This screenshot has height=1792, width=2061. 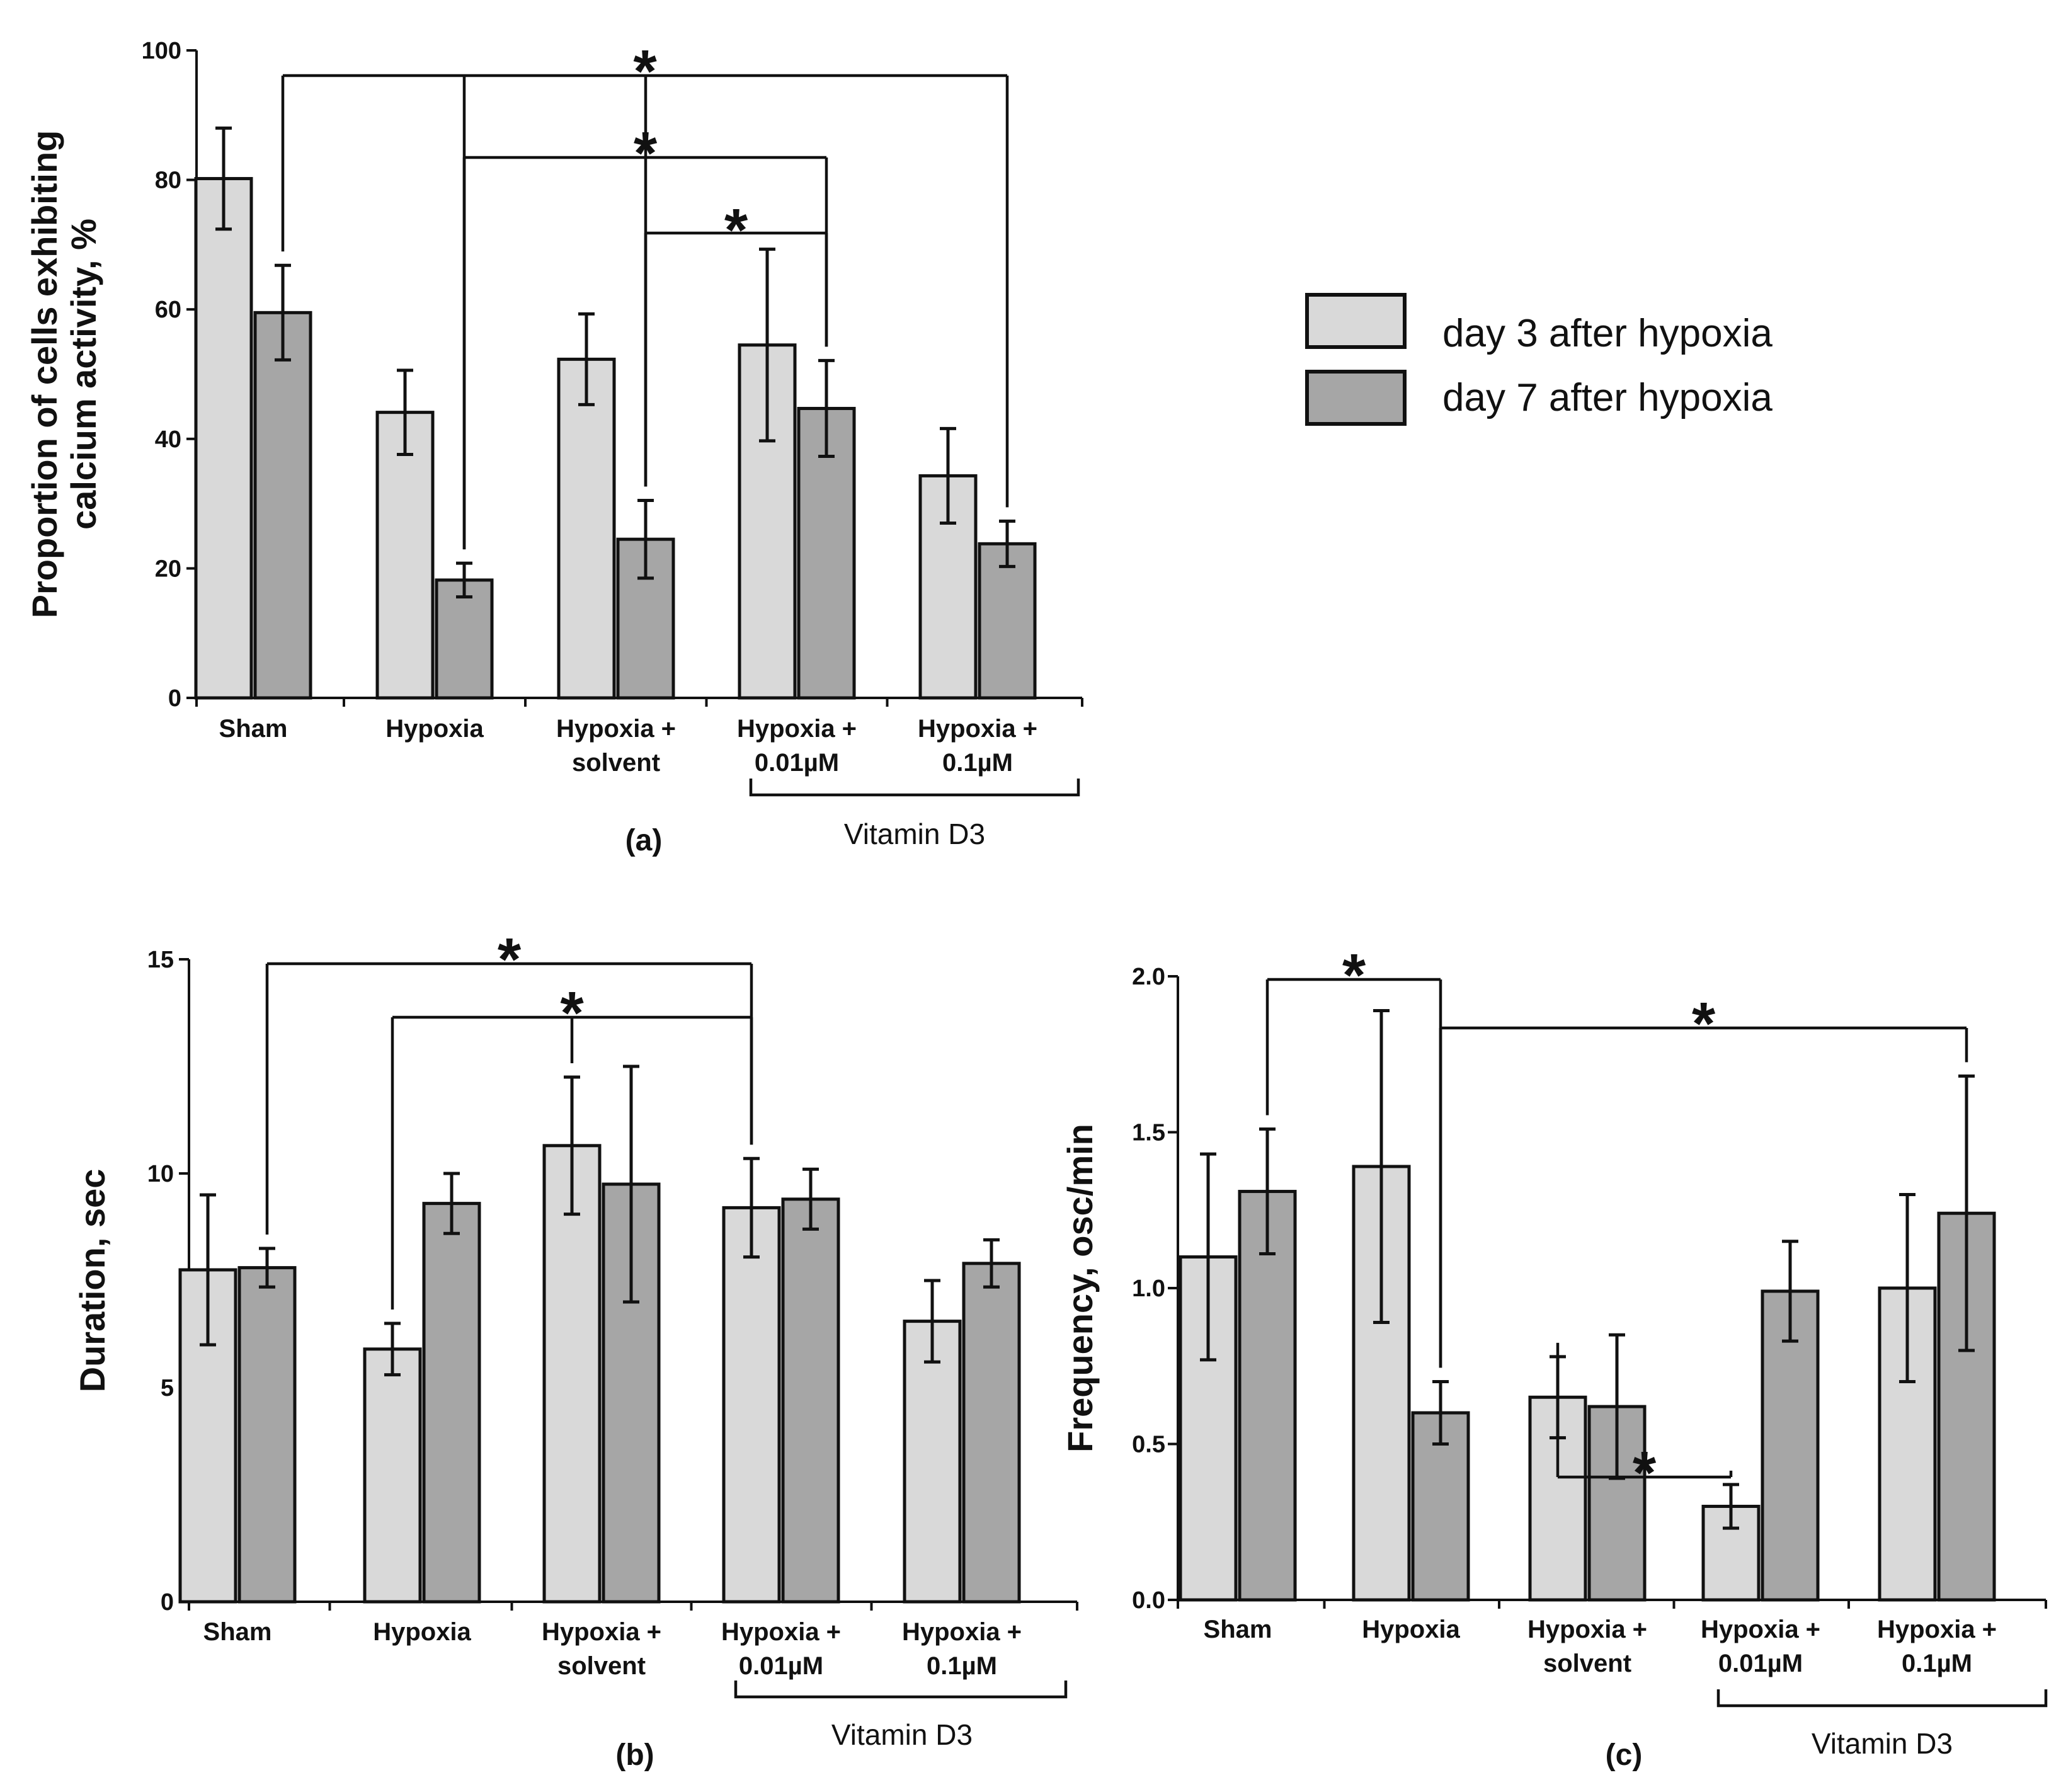 I want to click on legend-label-day3: day 3 after hypoxia, so click(x=1607, y=333).